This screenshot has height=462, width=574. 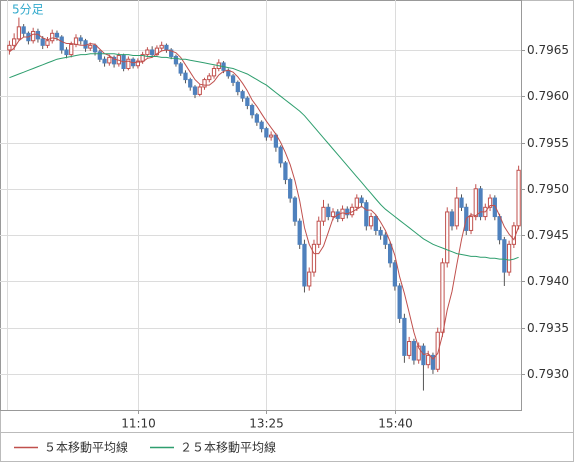 I want to click on y-tick-label: 0.7965, so click(x=548, y=50).